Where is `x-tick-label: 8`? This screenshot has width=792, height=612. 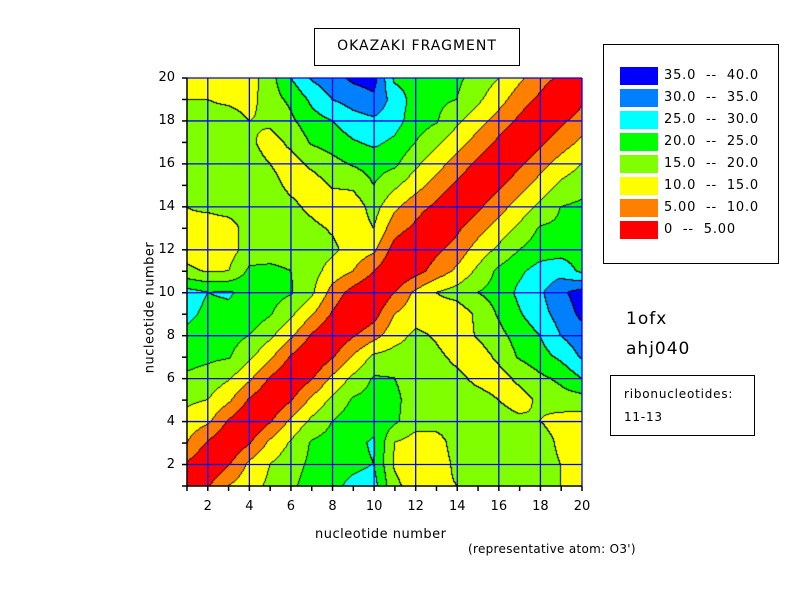 x-tick-label: 8 is located at coordinates (332, 506).